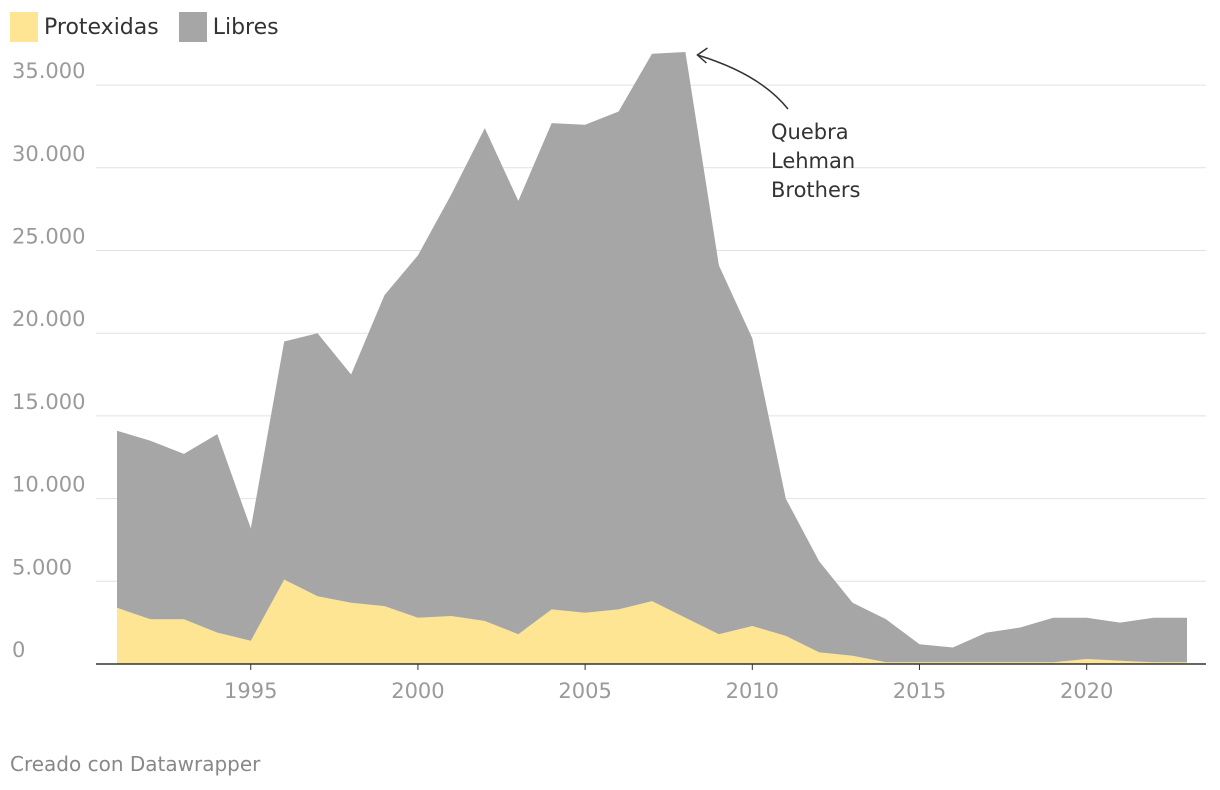 This screenshot has width=1220, height=790. Describe the element at coordinates (1086, 691) in the screenshot. I see `x-tick-label: 2020` at that location.